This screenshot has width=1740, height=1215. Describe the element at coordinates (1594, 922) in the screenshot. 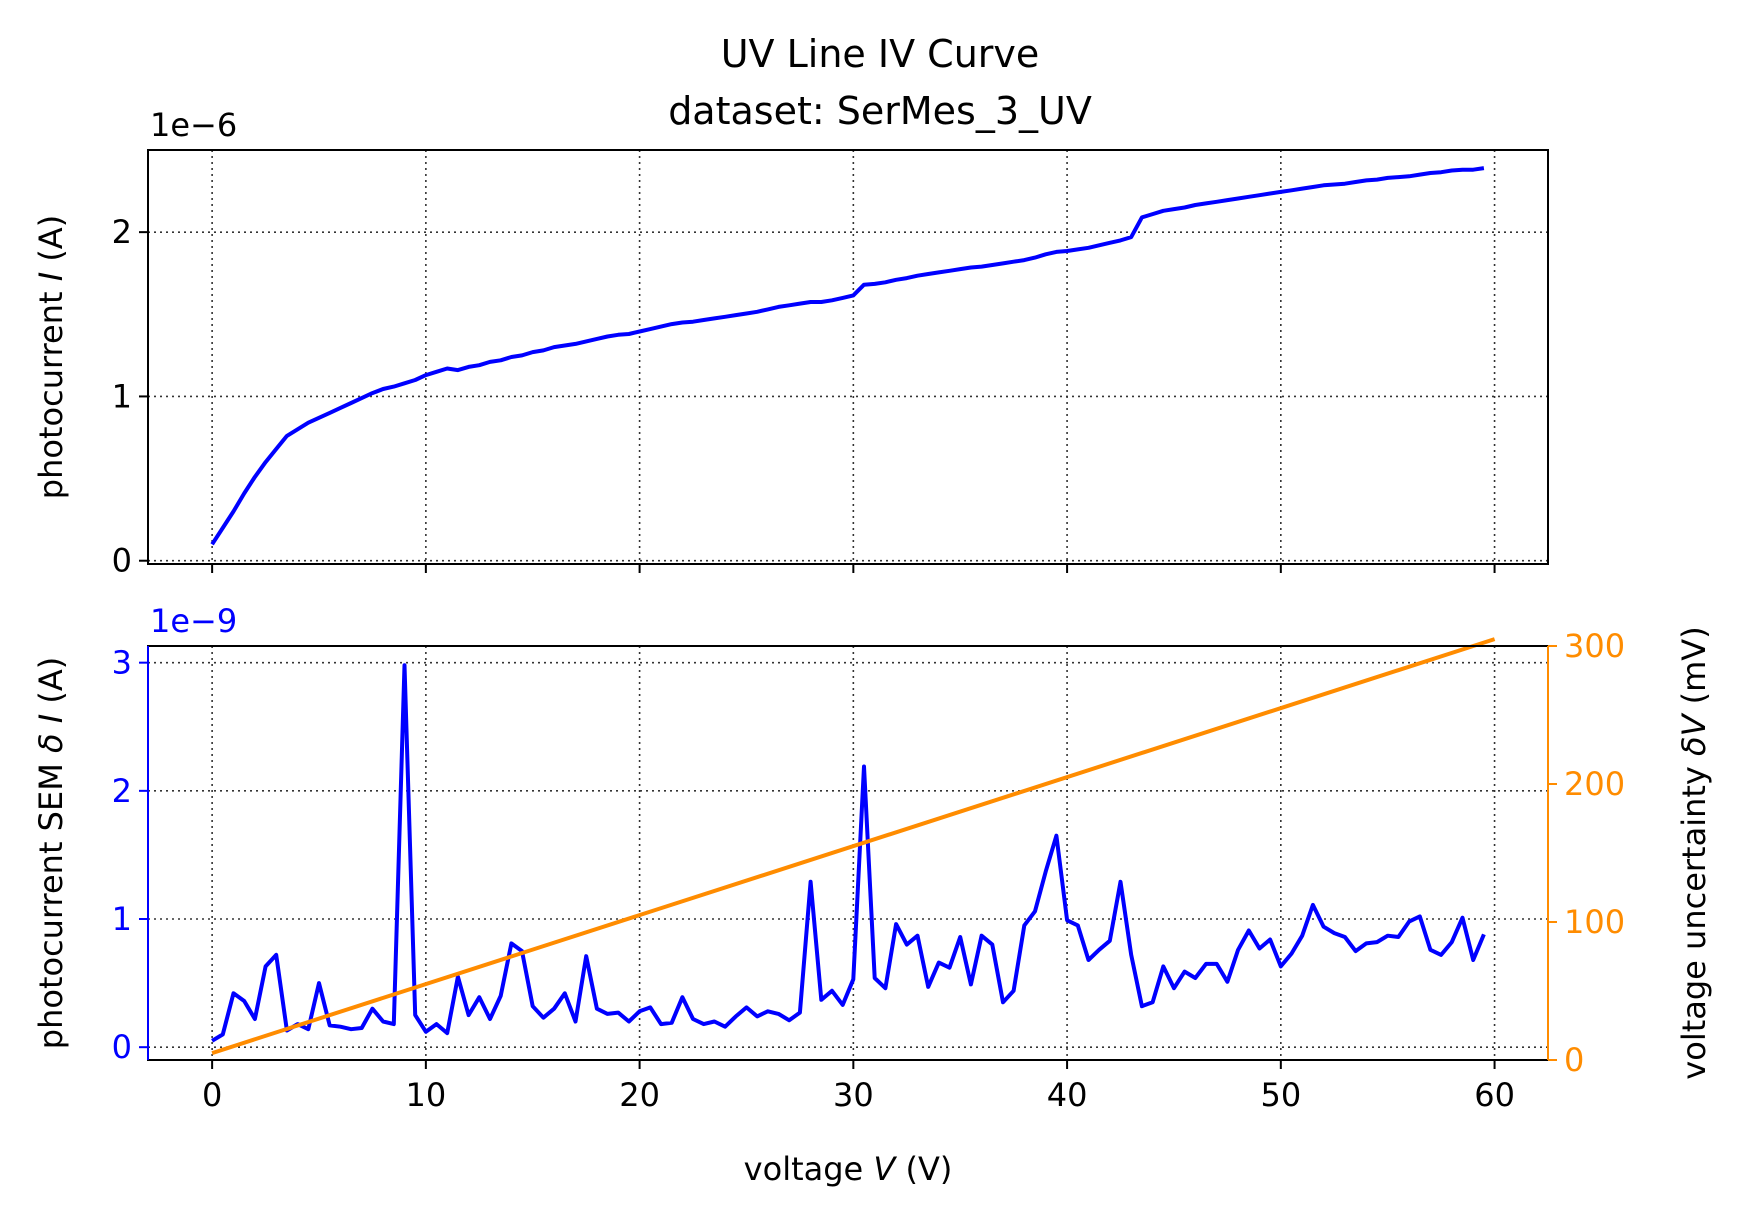

I see `bottom-y2-tick-label-100: 100` at that location.